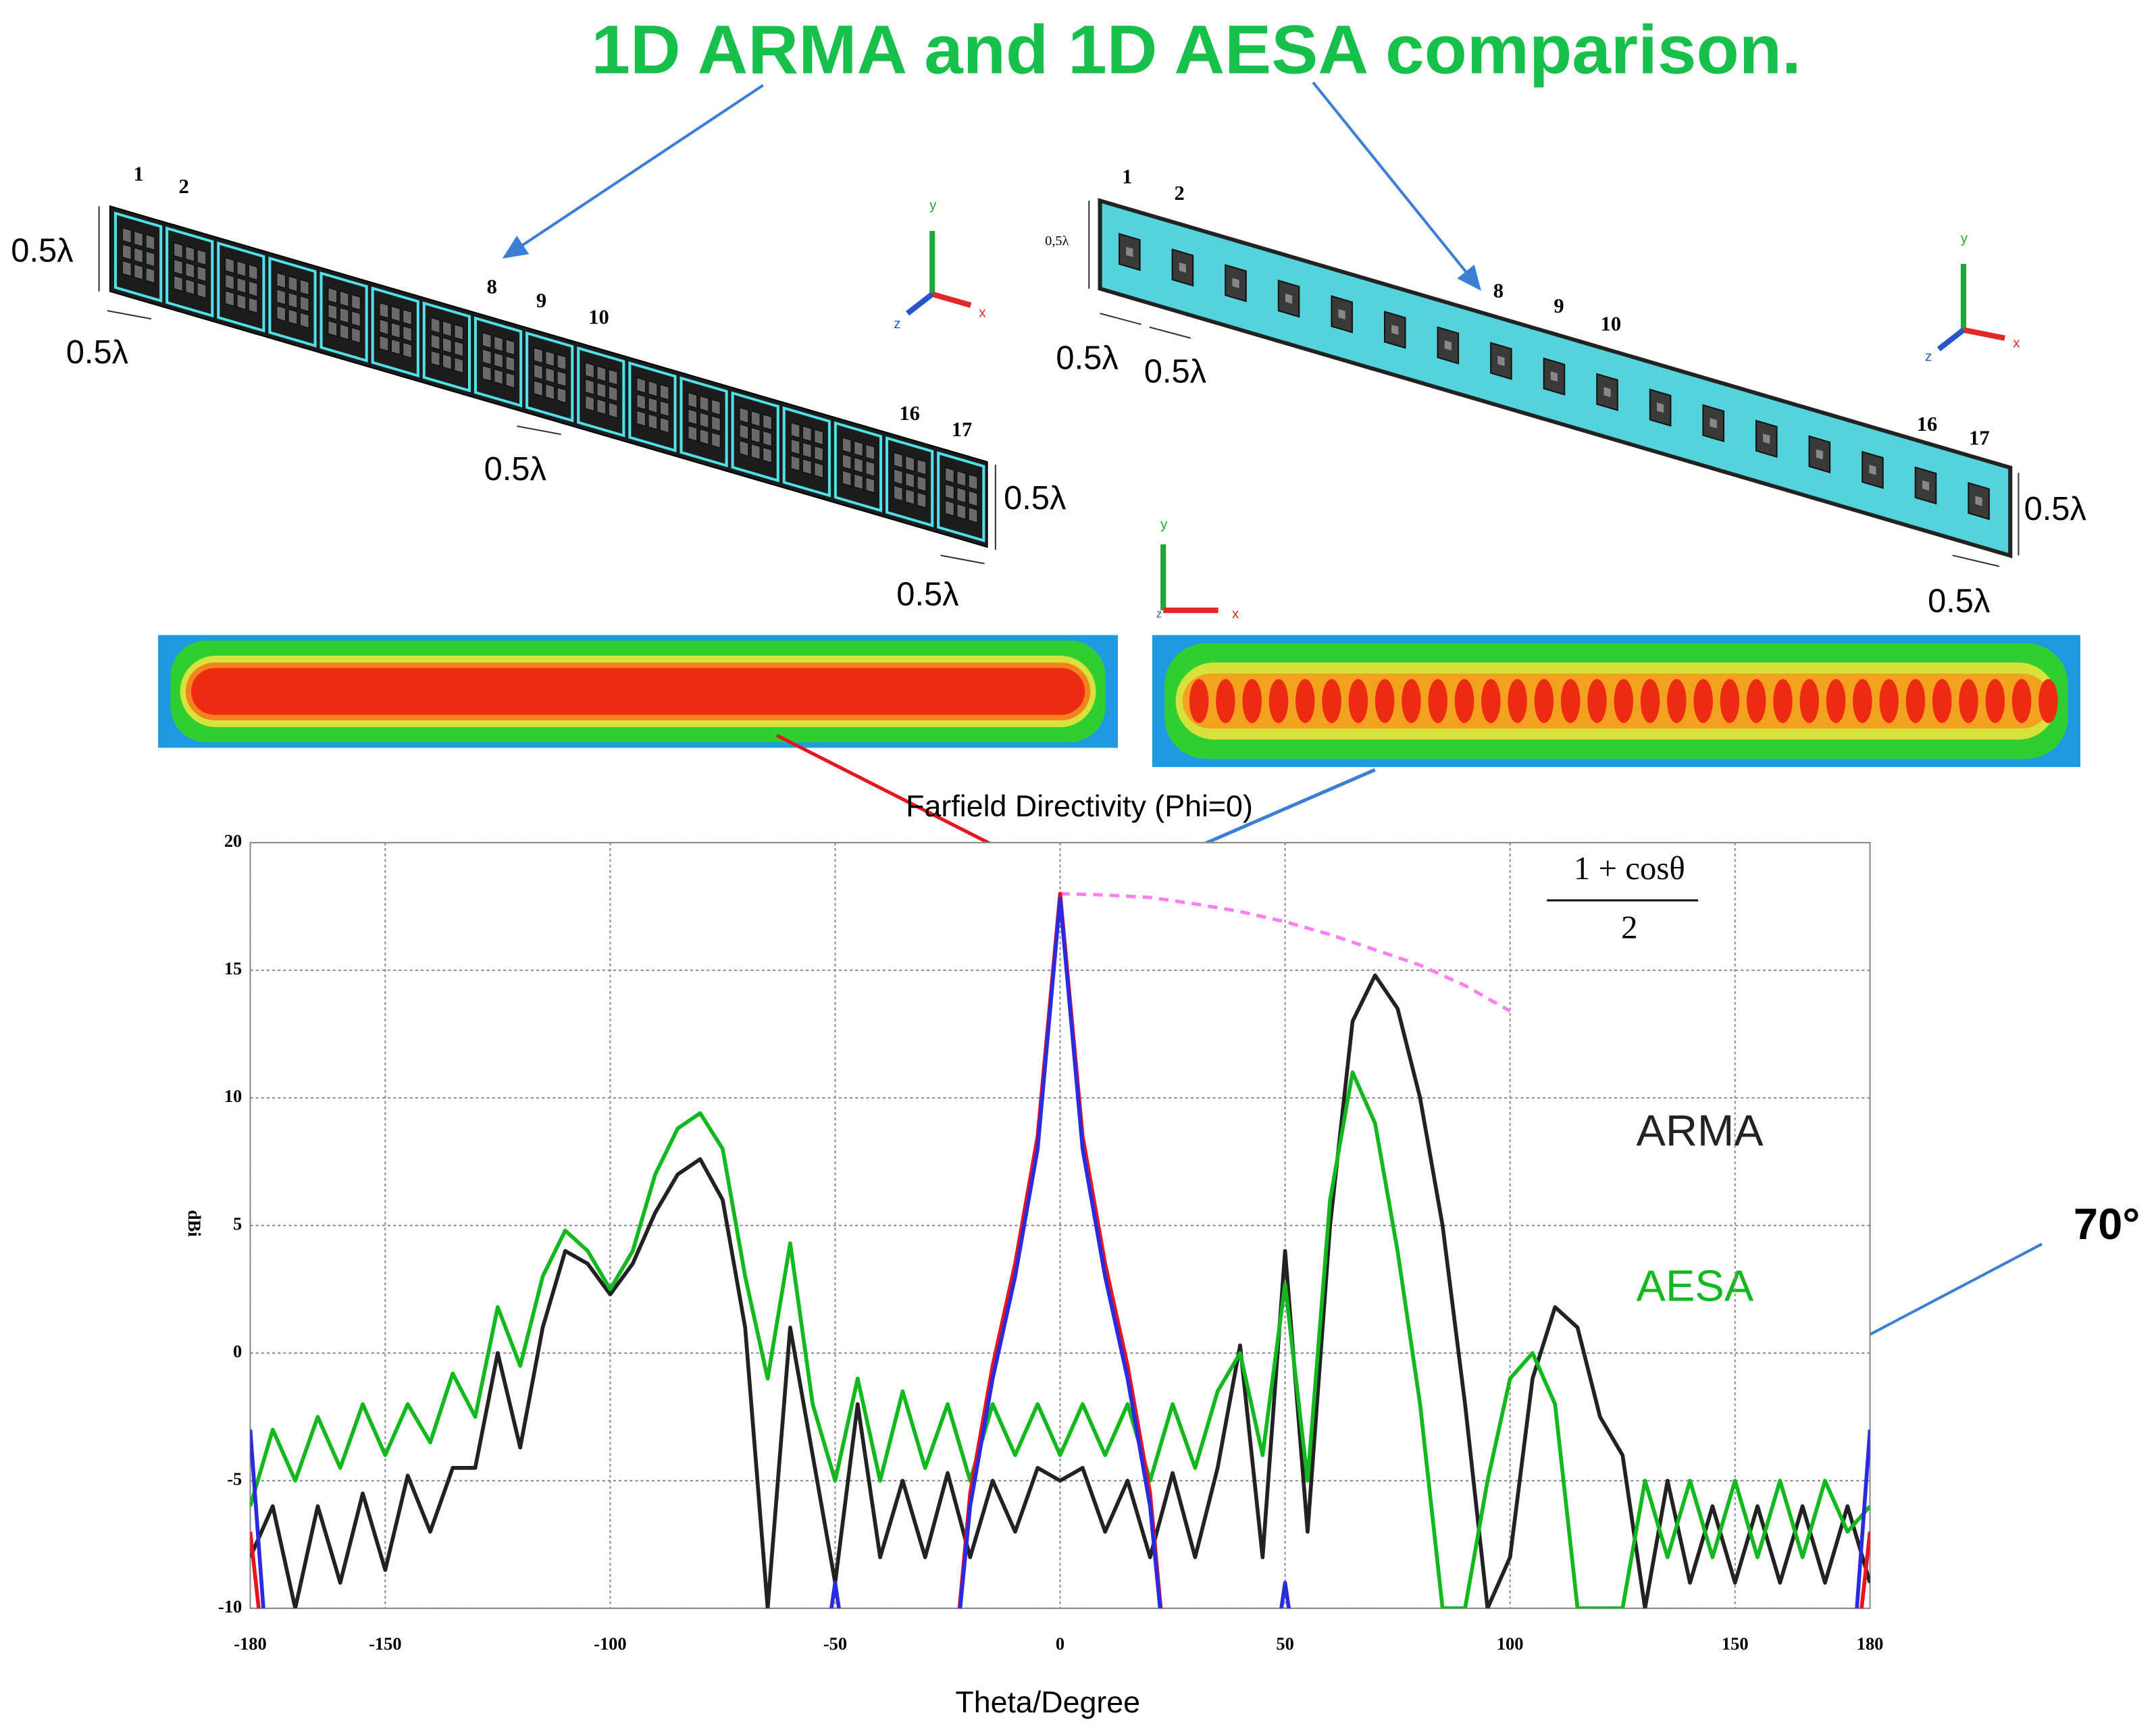  What do you see at coordinates (1735, 1643) in the screenshot?
I see `x-tick-label: 150` at bounding box center [1735, 1643].